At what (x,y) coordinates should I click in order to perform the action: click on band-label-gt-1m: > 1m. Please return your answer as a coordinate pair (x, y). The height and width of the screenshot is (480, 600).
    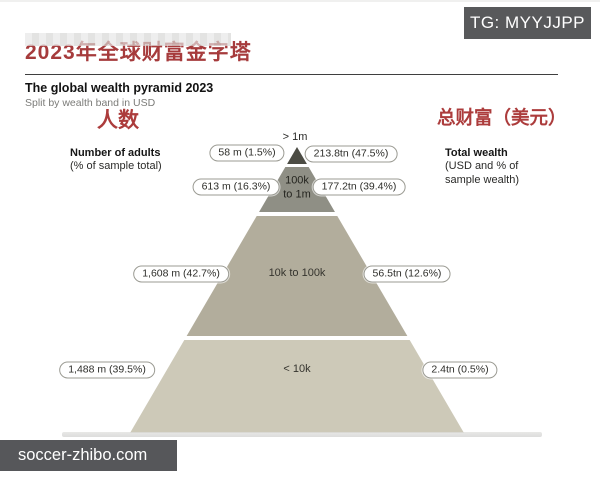
    Looking at the image, I should click on (295, 137).